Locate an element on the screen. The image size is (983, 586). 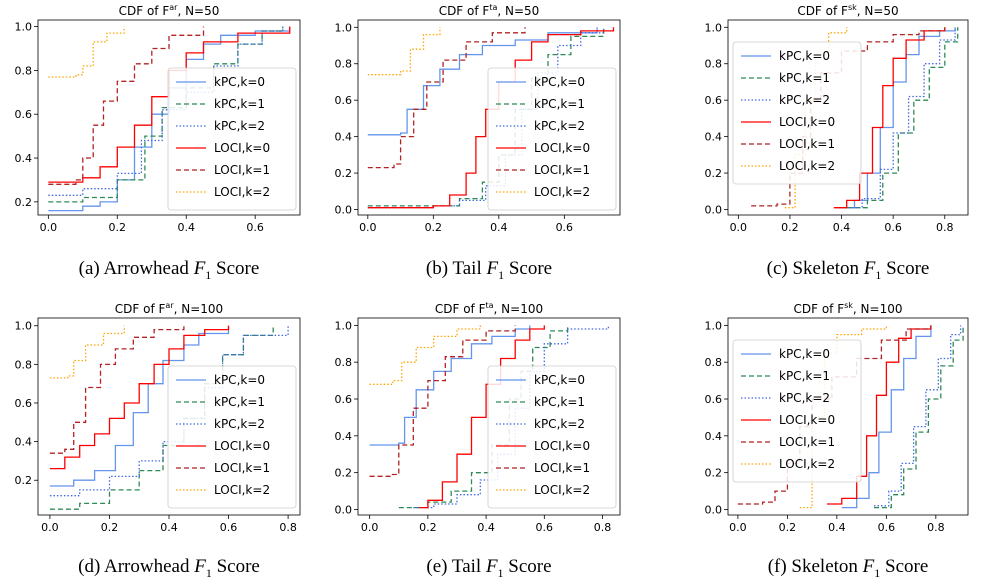
figure-caption: (d) Arrowhead F1 Score is located at coordinates (169, 568).